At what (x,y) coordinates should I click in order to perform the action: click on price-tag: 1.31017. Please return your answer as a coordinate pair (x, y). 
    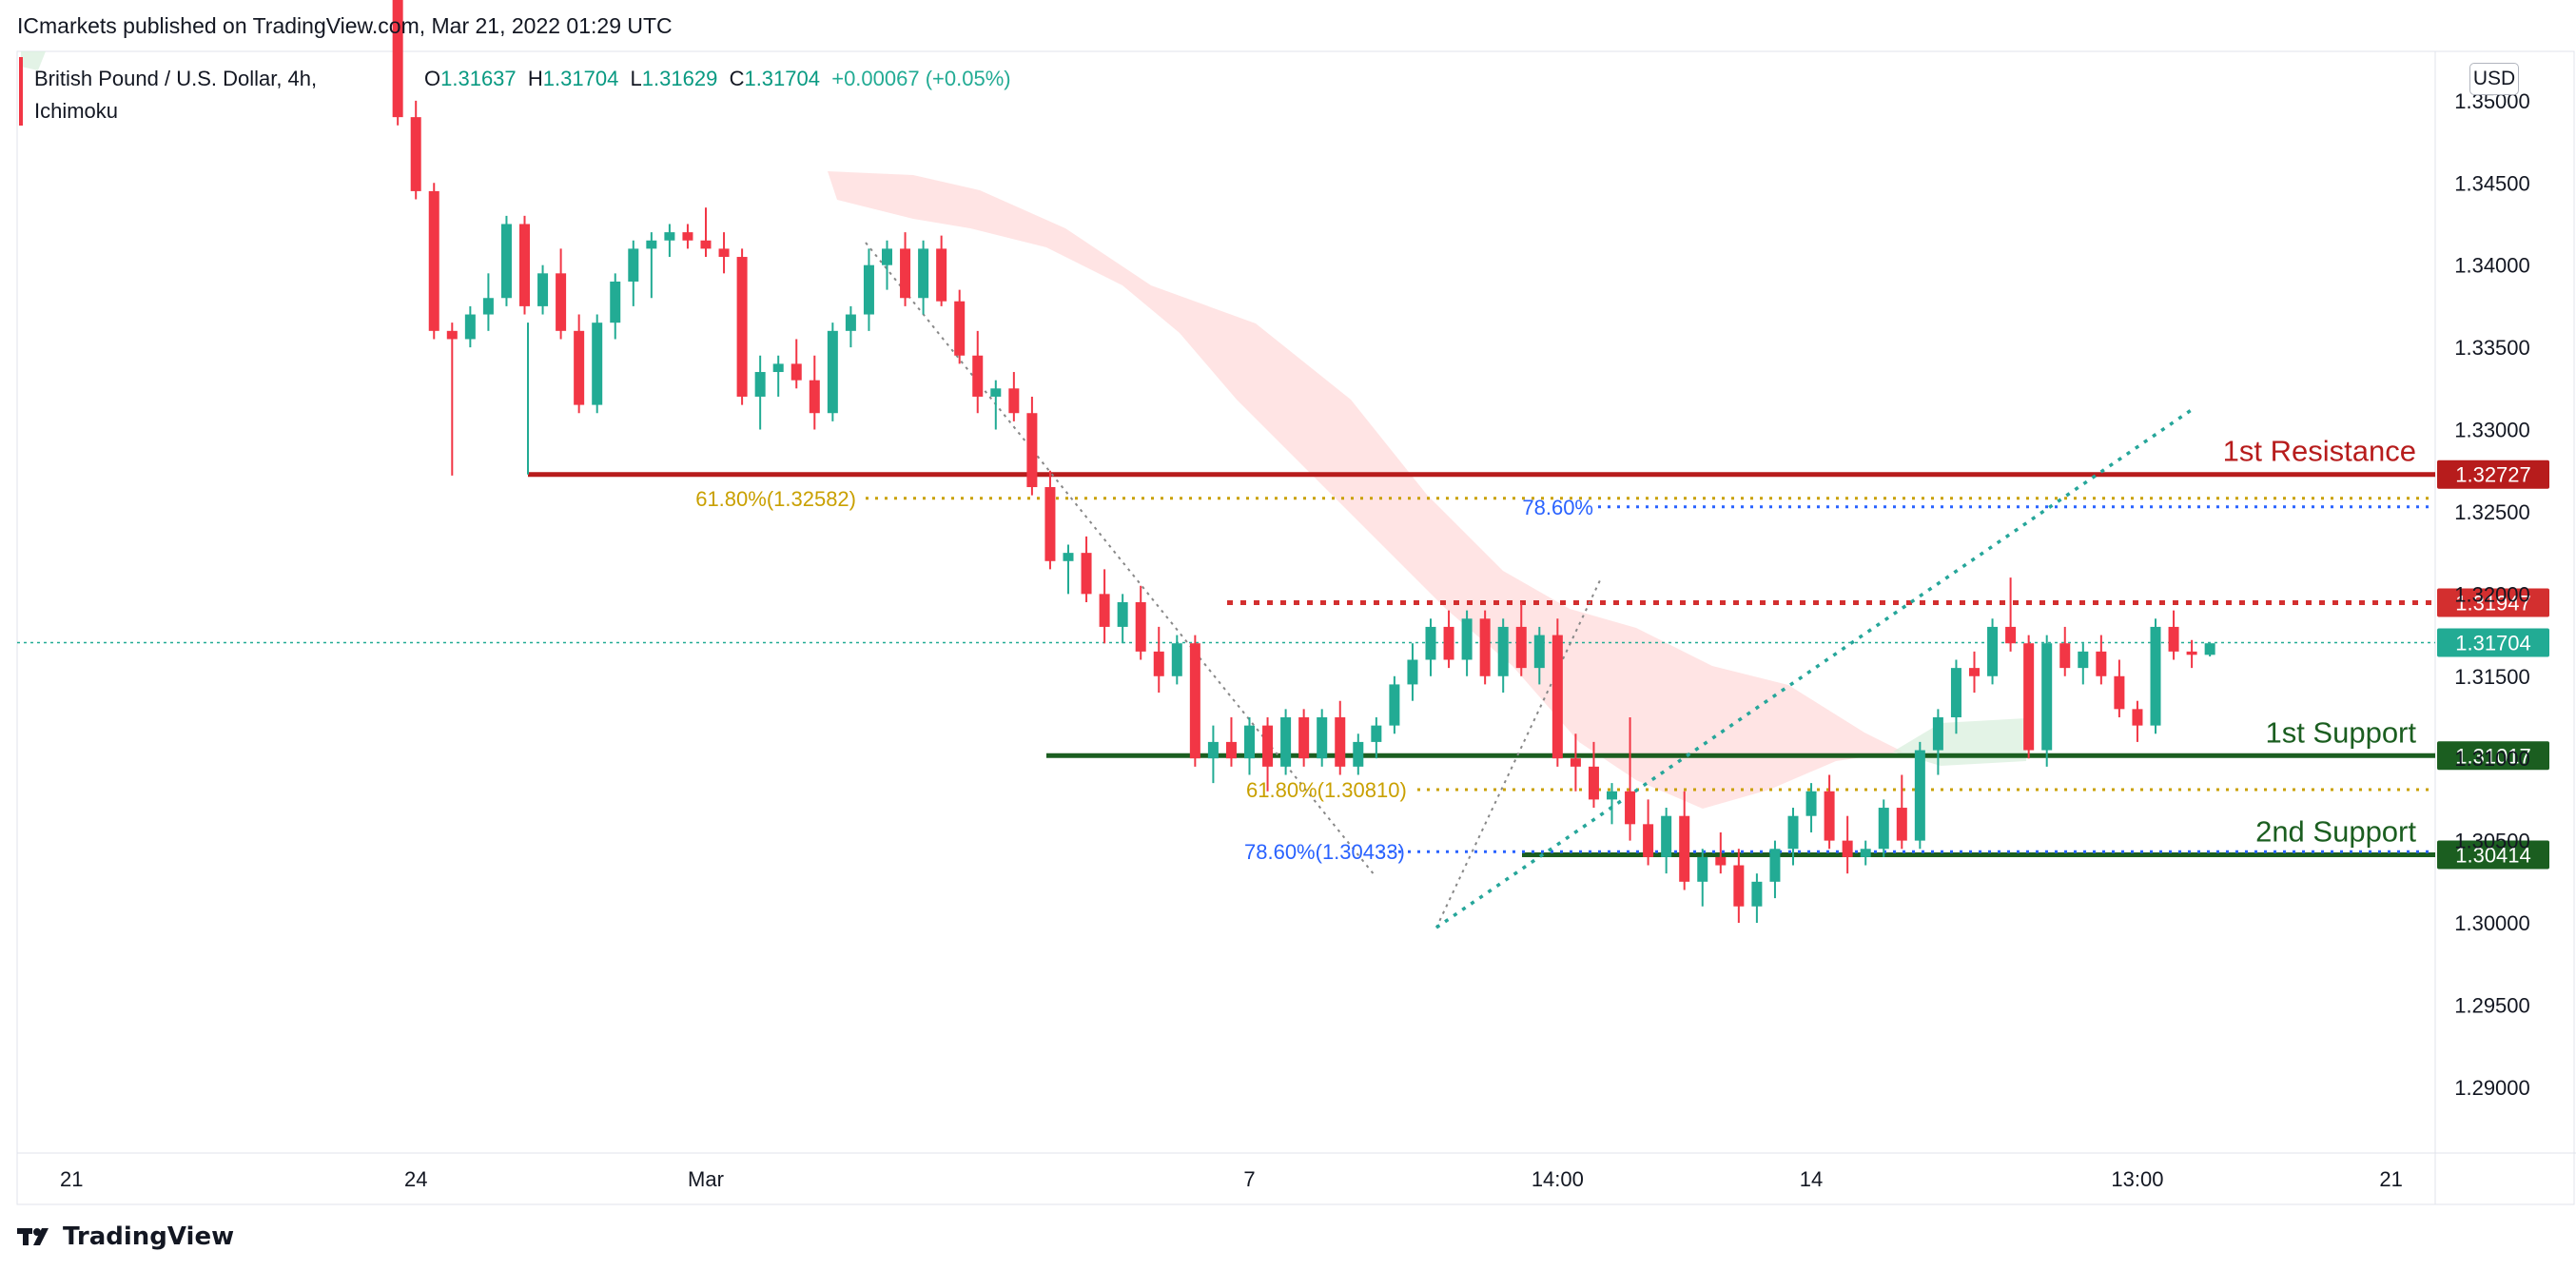
    Looking at the image, I should click on (2493, 756).